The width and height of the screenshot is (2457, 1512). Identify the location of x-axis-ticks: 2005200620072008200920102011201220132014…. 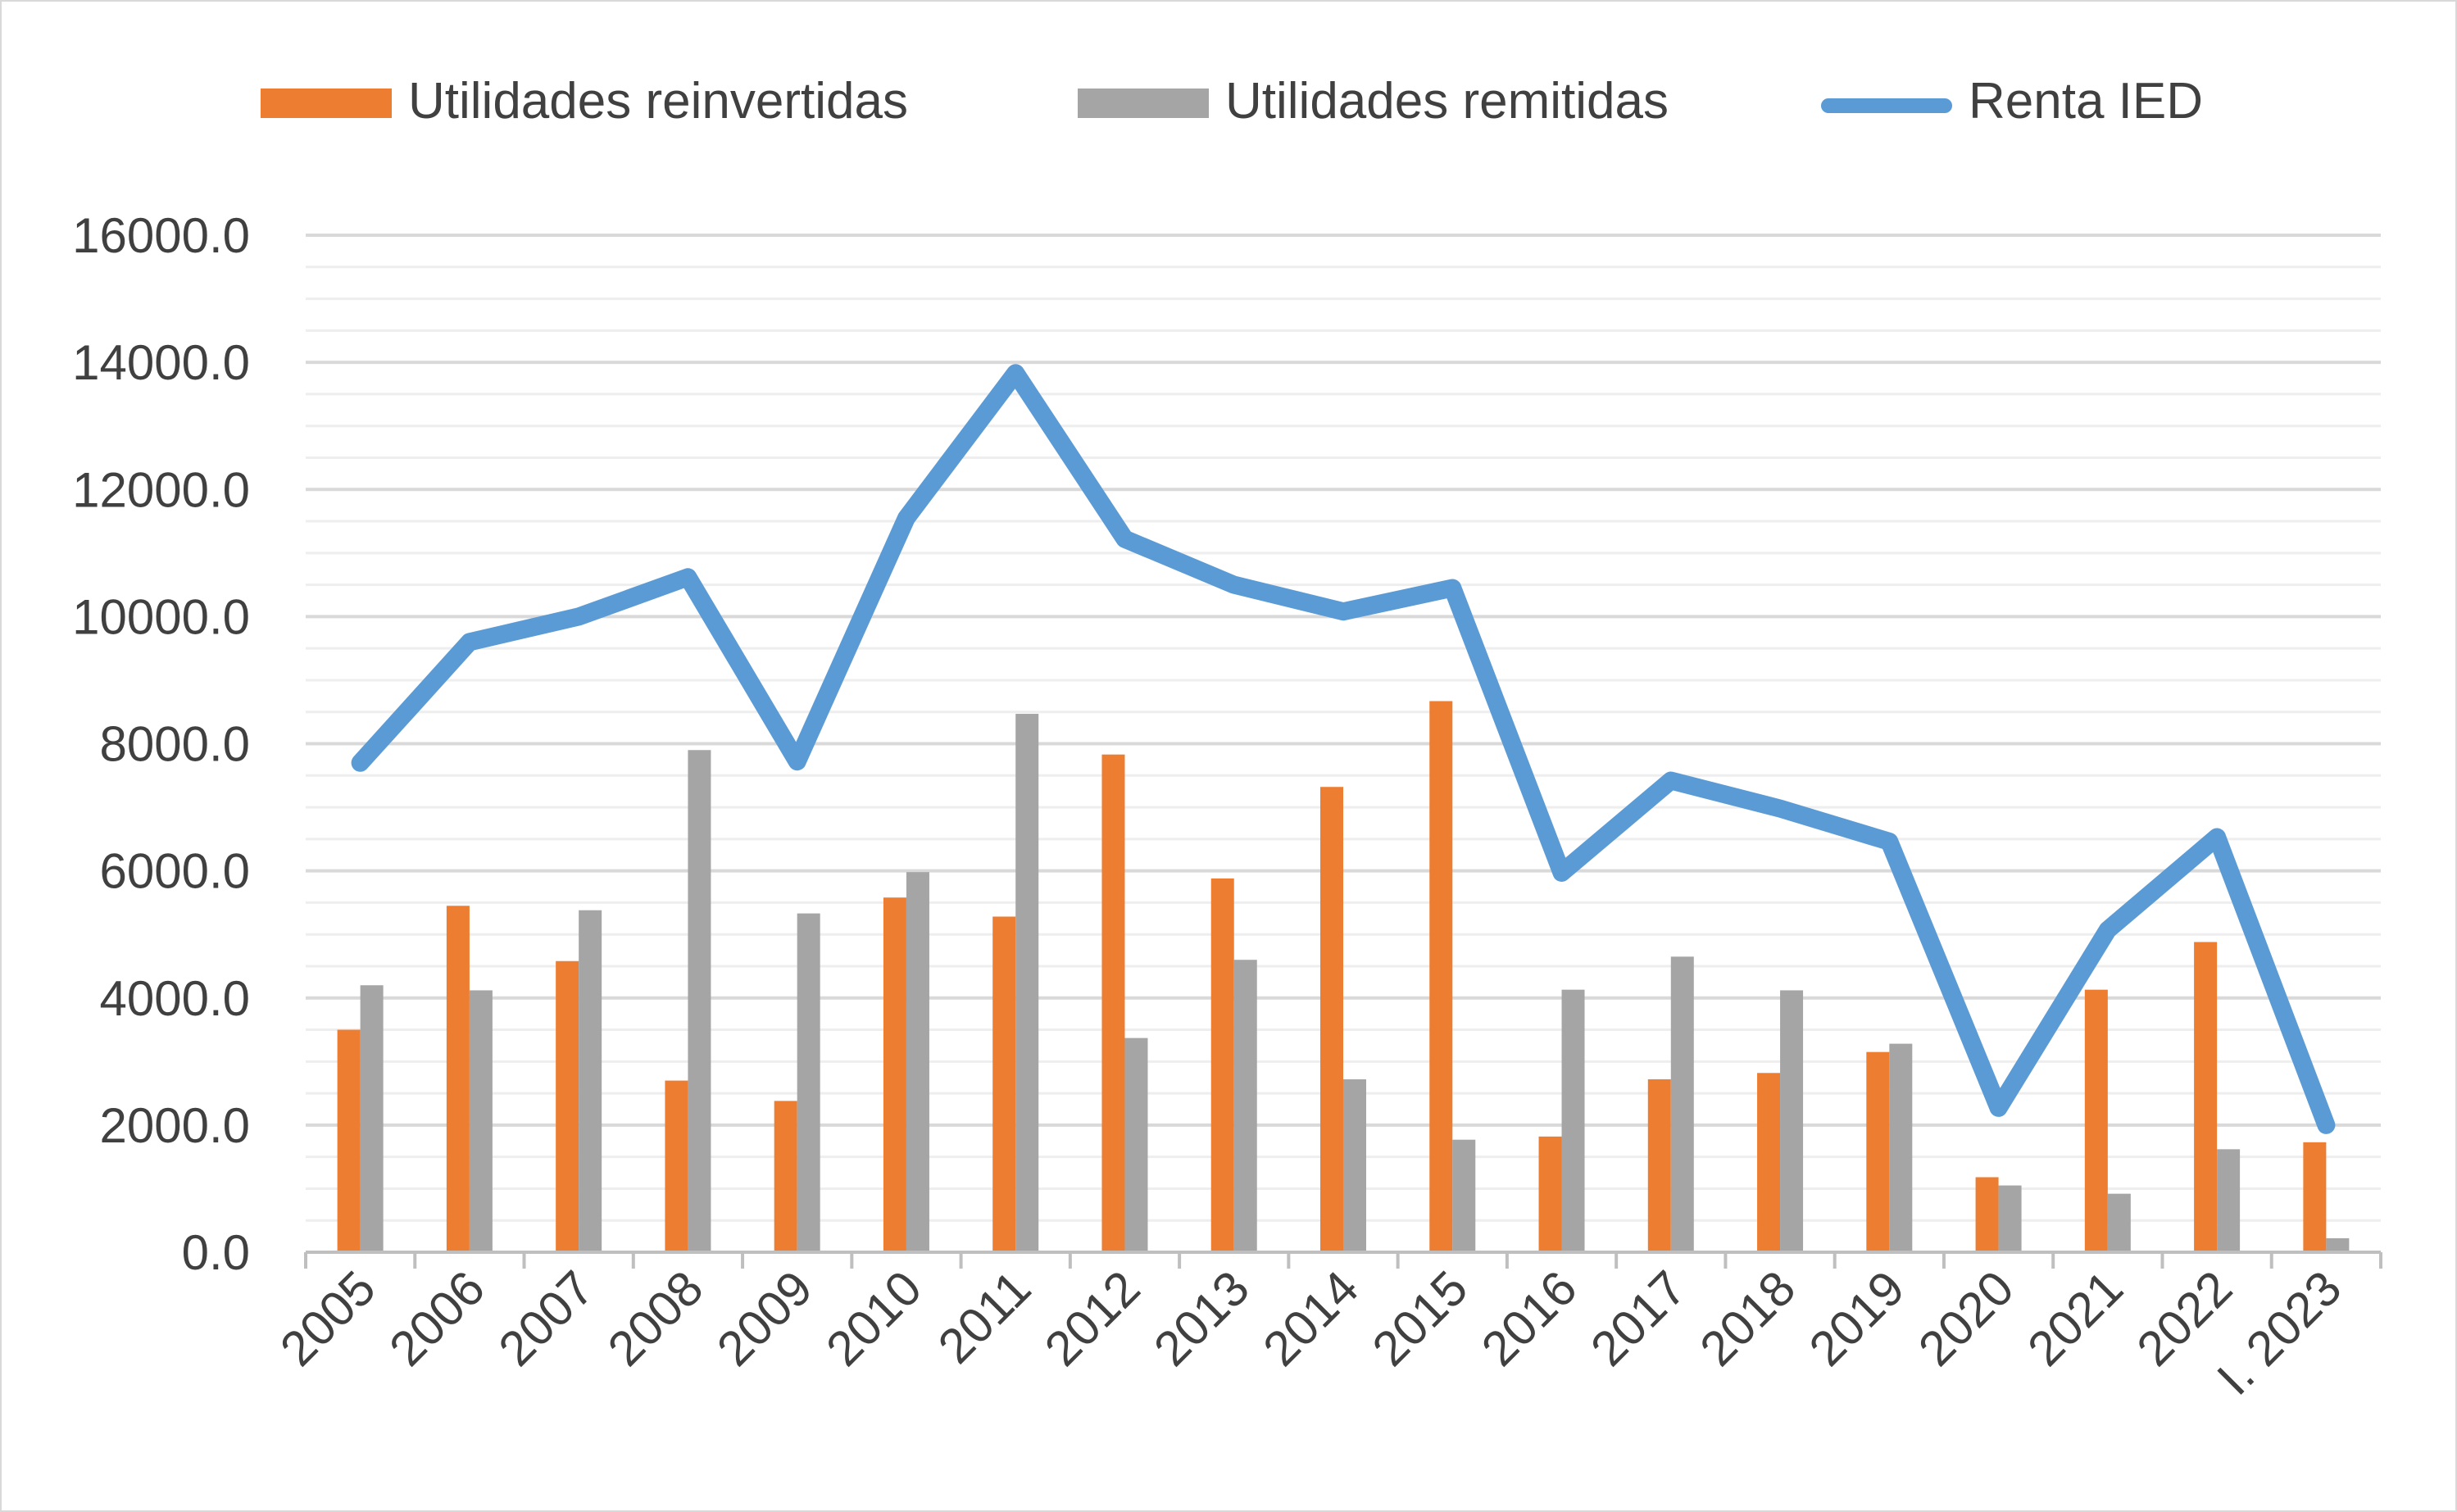
(1311, 1333).